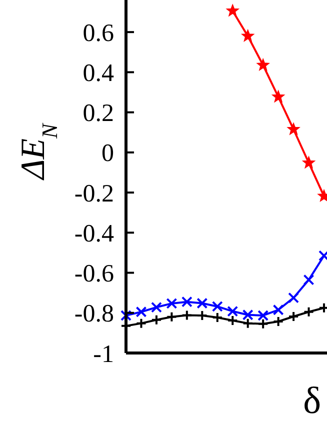 Image resolution: width=327 pixels, height=423 pixels. Describe the element at coordinates (312, 401) in the screenshot. I see `x-axis-title: δ` at that location.